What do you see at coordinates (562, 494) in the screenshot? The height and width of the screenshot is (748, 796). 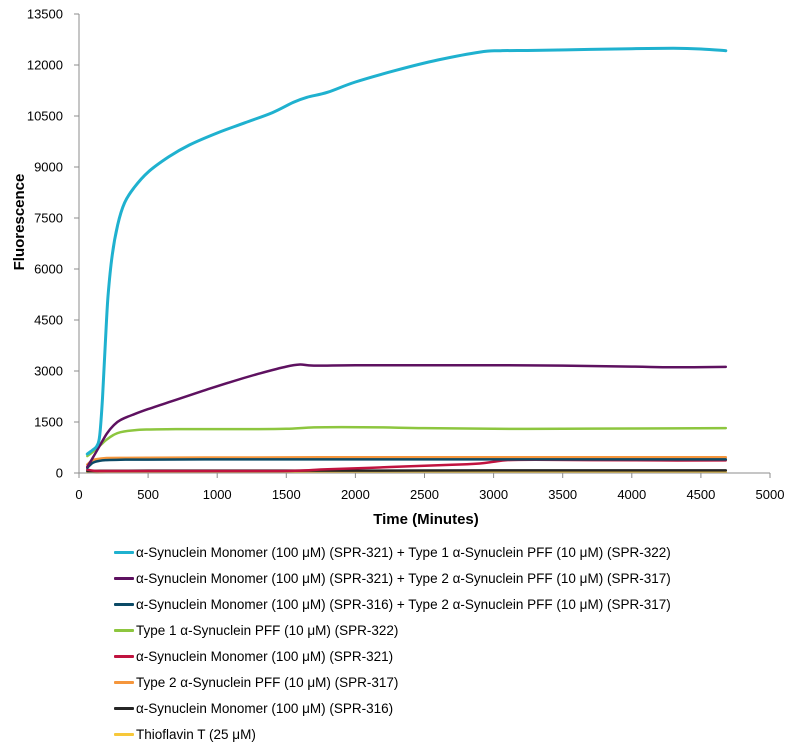 I see `x-tick-label: 3500` at bounding box center [562, 494].